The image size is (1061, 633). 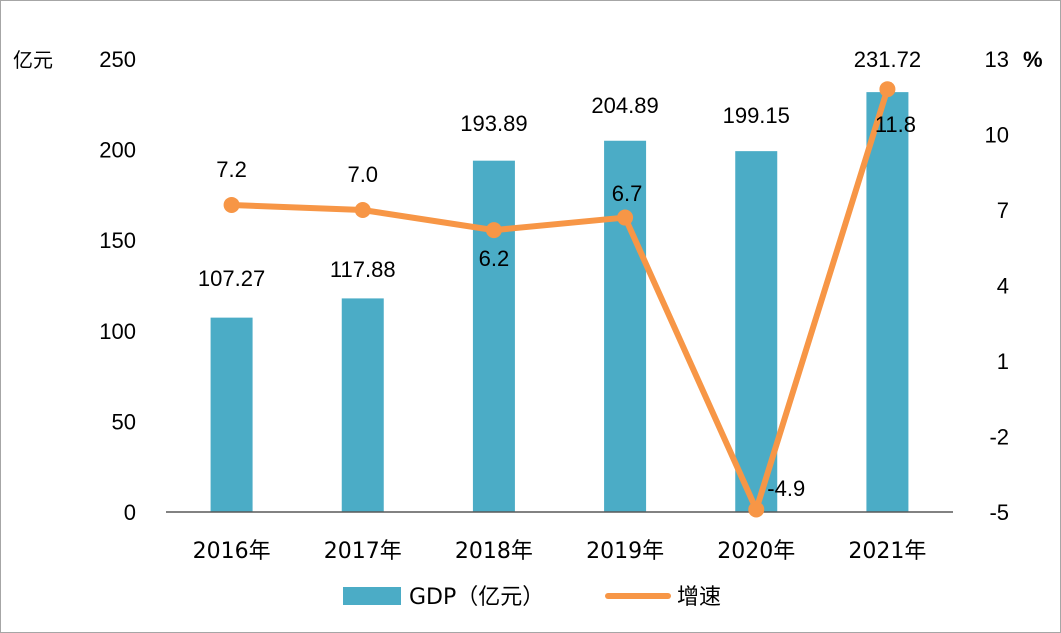 I want to click on right-axis-unit: %, so click(x=1033, y=59).